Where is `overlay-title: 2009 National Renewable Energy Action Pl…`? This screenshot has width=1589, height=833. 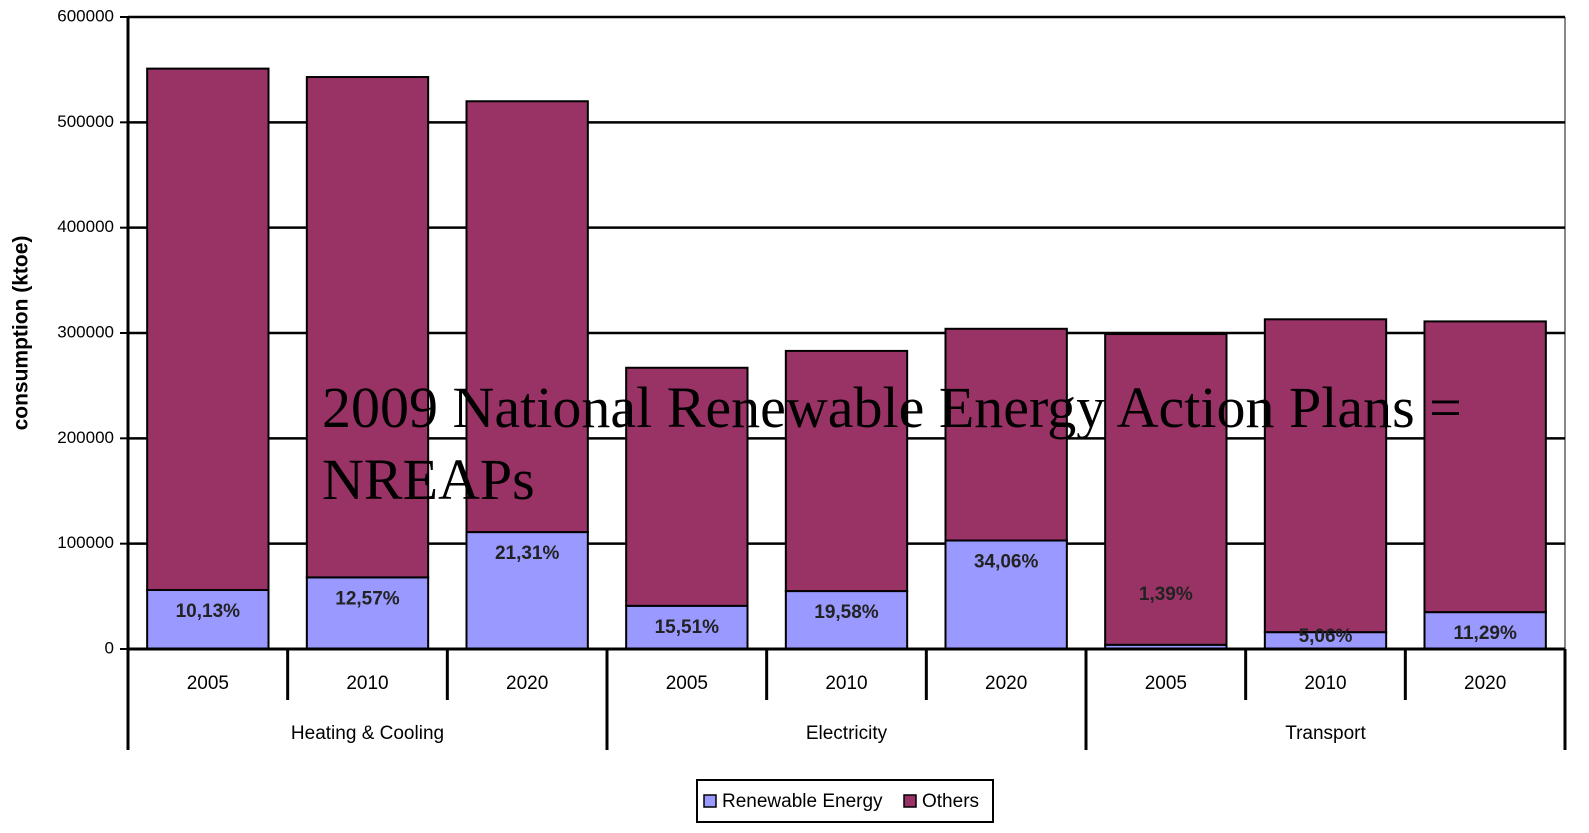
overlay-title: 2009 National Renewable Energy Action Pl… is located at coordinates (892, 443).